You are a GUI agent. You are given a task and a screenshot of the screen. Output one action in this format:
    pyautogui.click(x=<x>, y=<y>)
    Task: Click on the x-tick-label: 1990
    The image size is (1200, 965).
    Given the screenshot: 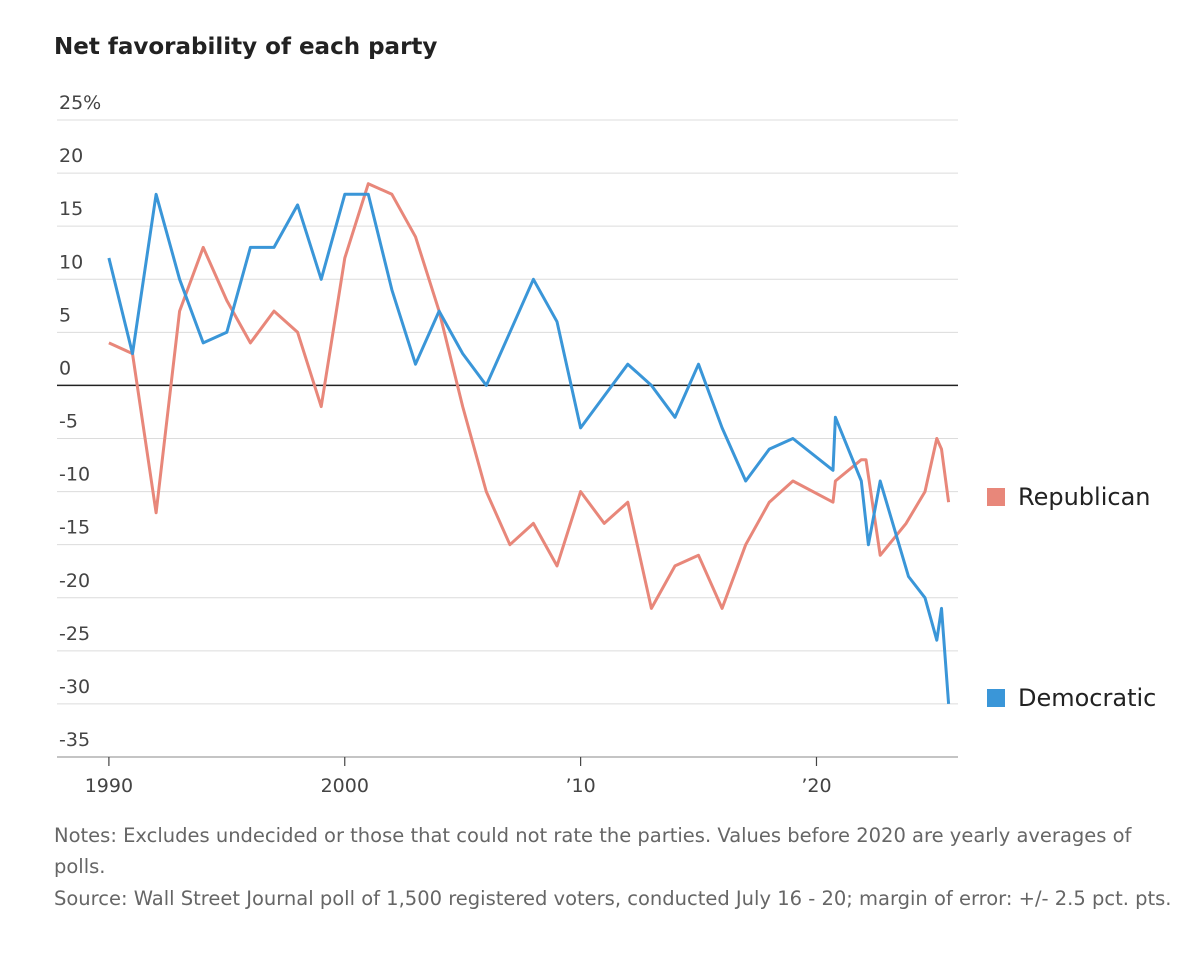 What is the action you would take?
    pyautogui.click(x=109, y=786)
    